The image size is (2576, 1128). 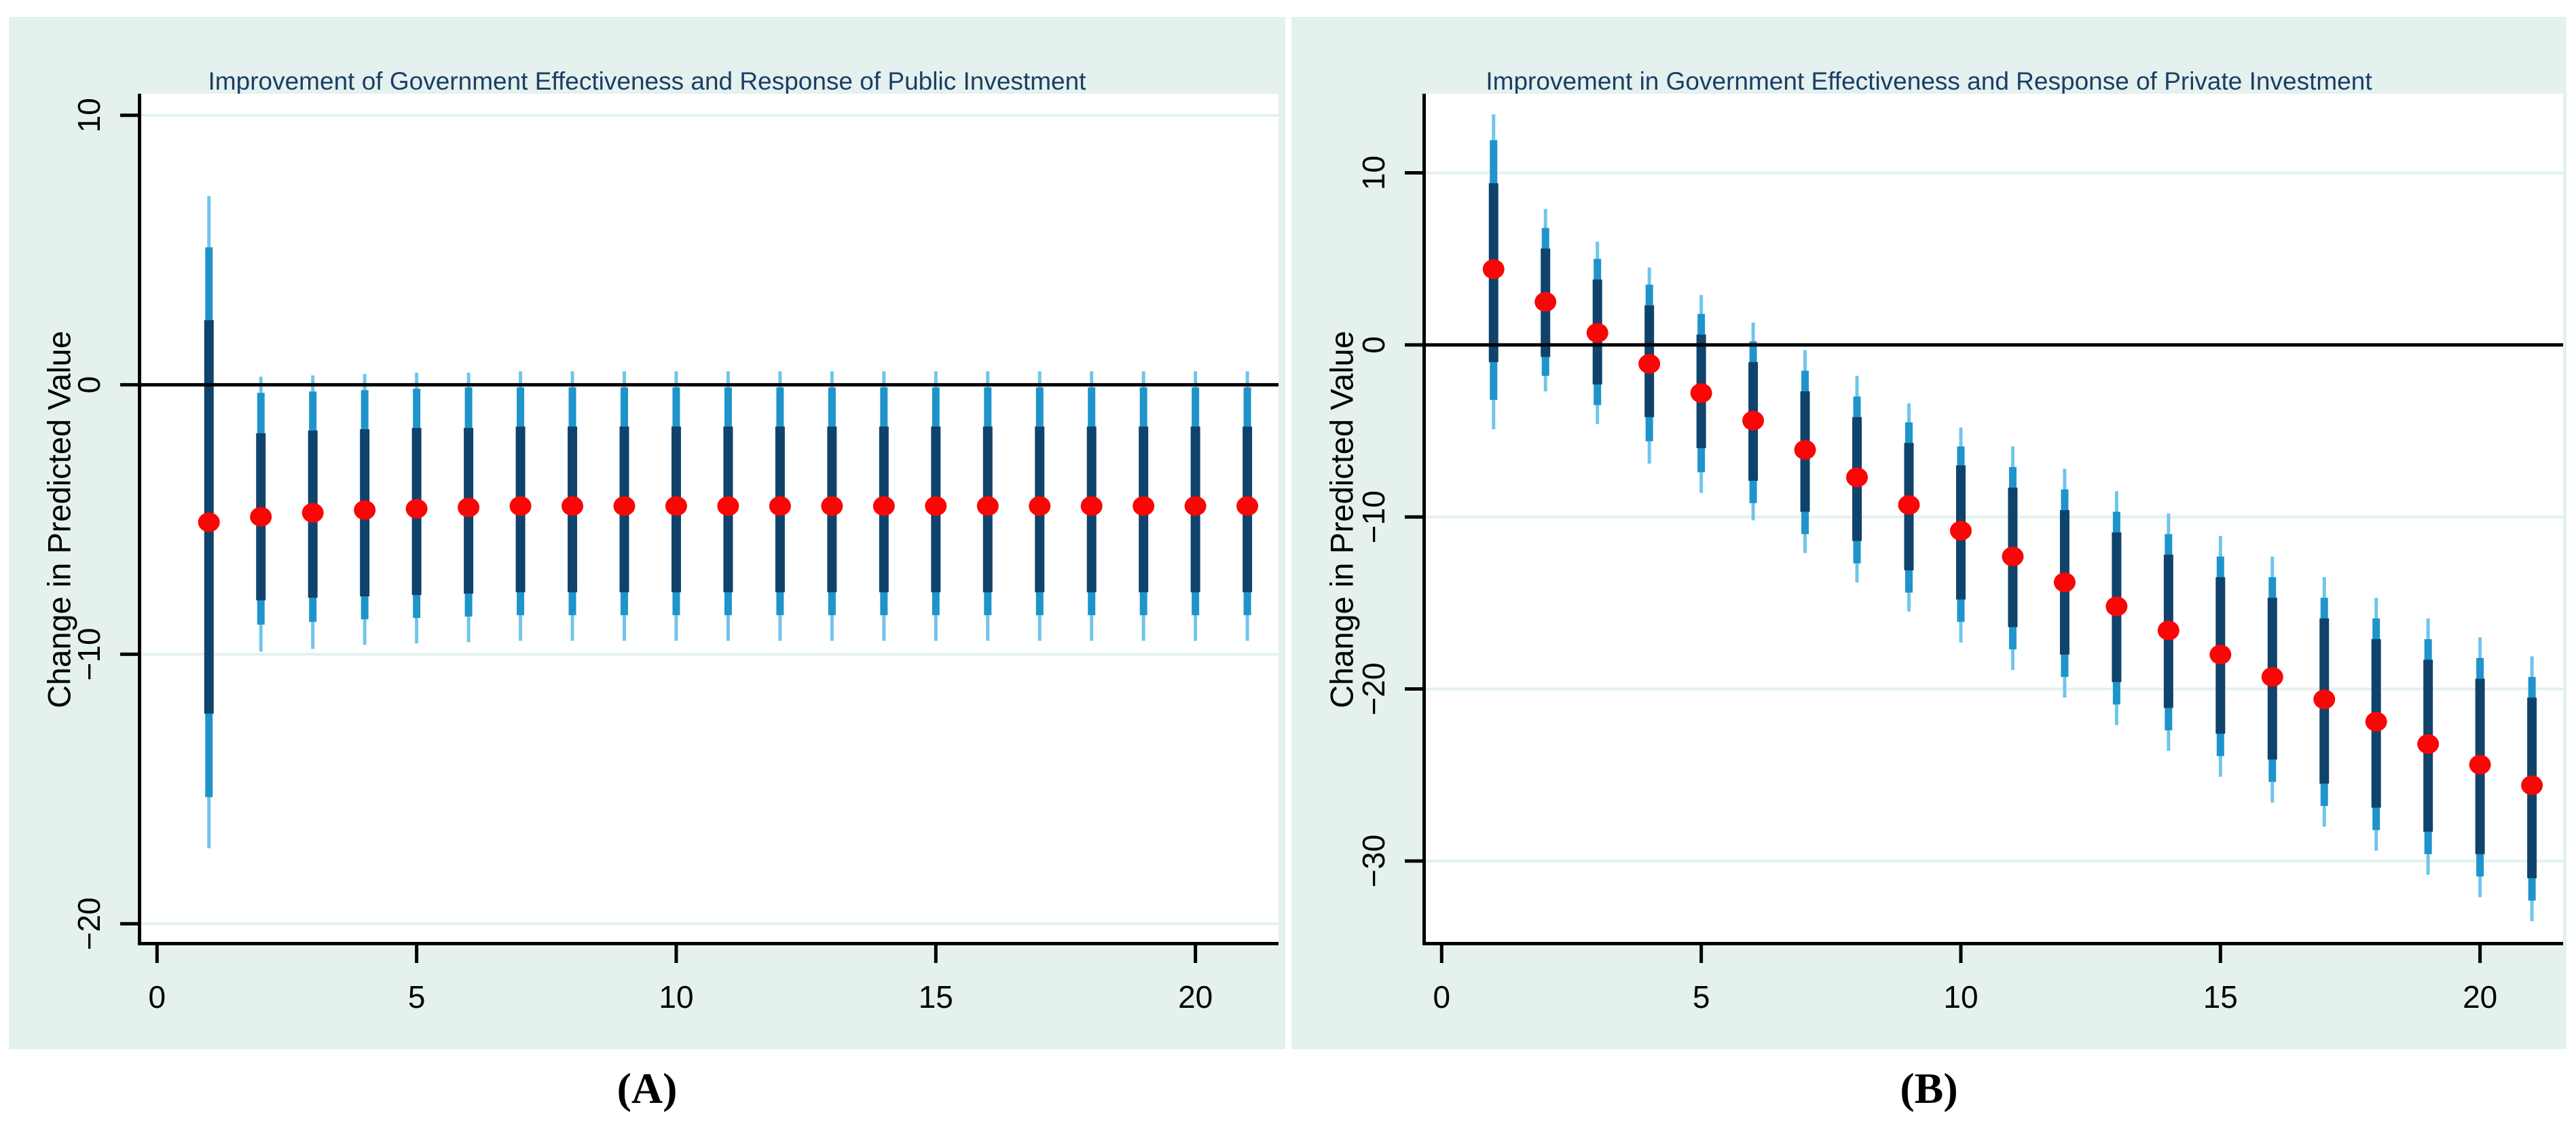 I want to click on panel-b-y-axis-label: Change in Predicted Value, so click(x=1341, y=519).